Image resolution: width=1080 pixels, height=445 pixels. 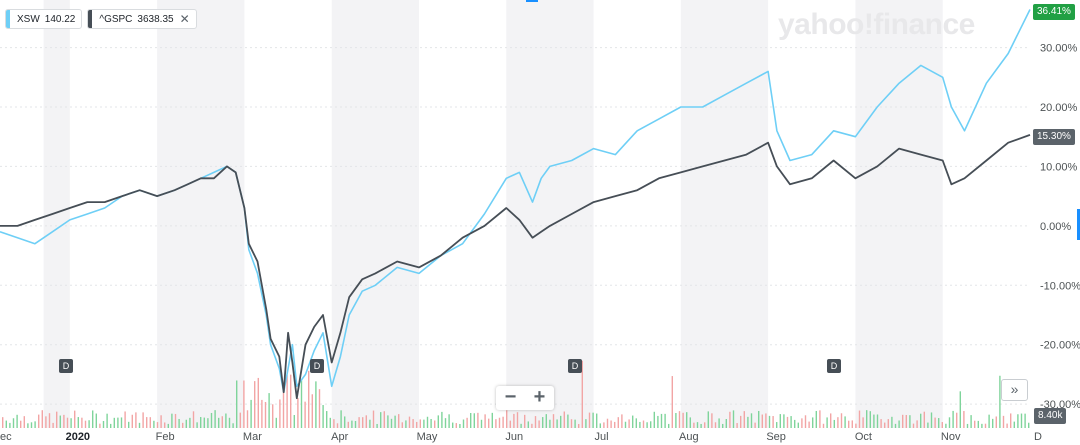 What do you see at coordinates (525, 398) in the screenshot?
I see `zoom-controls: − +` at bounding box center [525, 398].